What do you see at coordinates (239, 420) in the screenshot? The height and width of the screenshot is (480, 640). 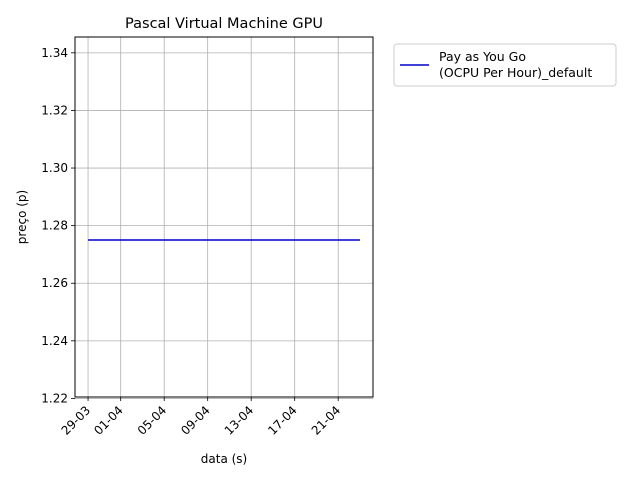 I see `x-tick-label: 13-04` at bounding box center [239, 420].